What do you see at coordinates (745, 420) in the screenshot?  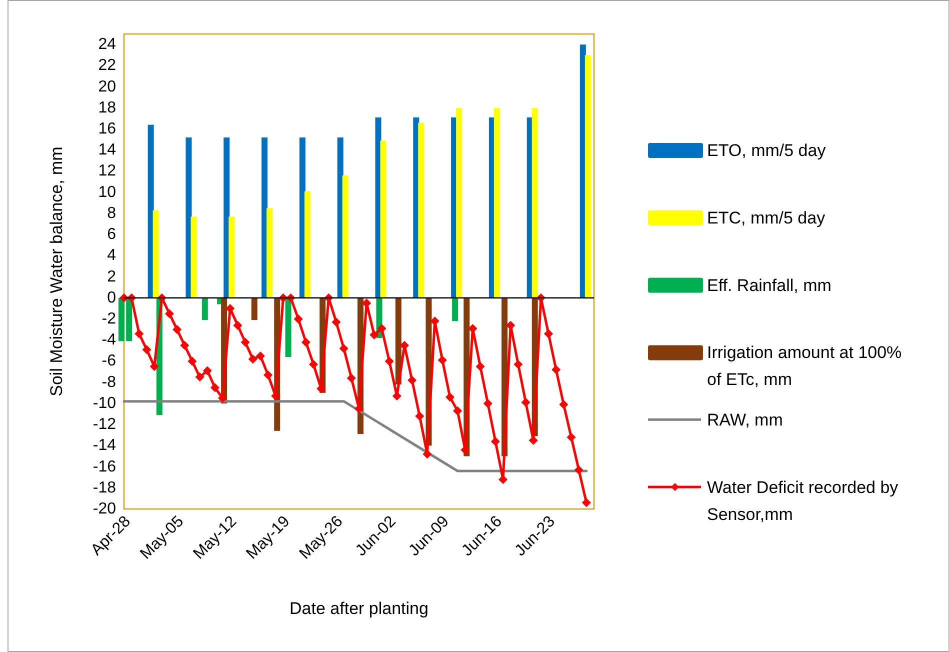 I see `legend-label: RAW, mm` at bounding box center [745, 420].